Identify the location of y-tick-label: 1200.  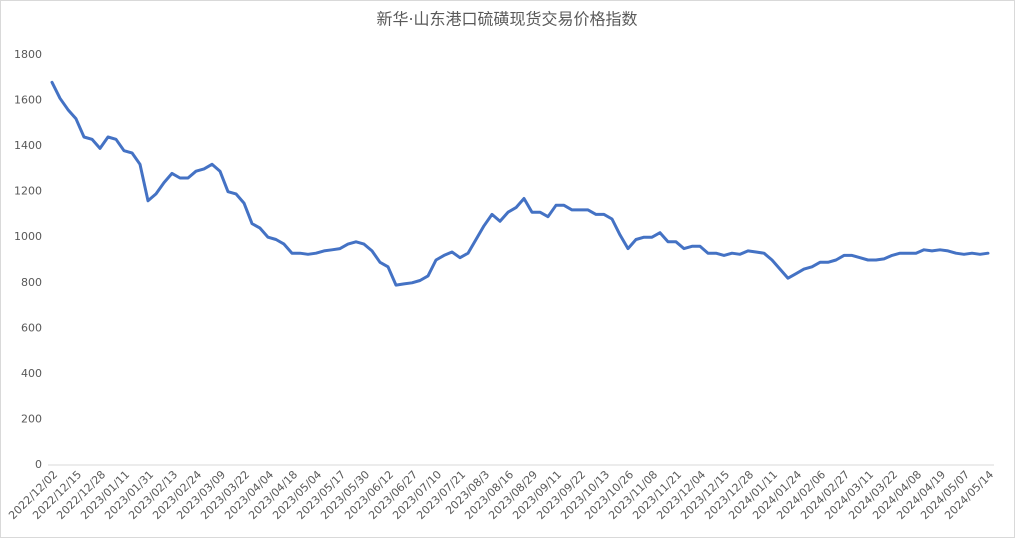
(28, 191).